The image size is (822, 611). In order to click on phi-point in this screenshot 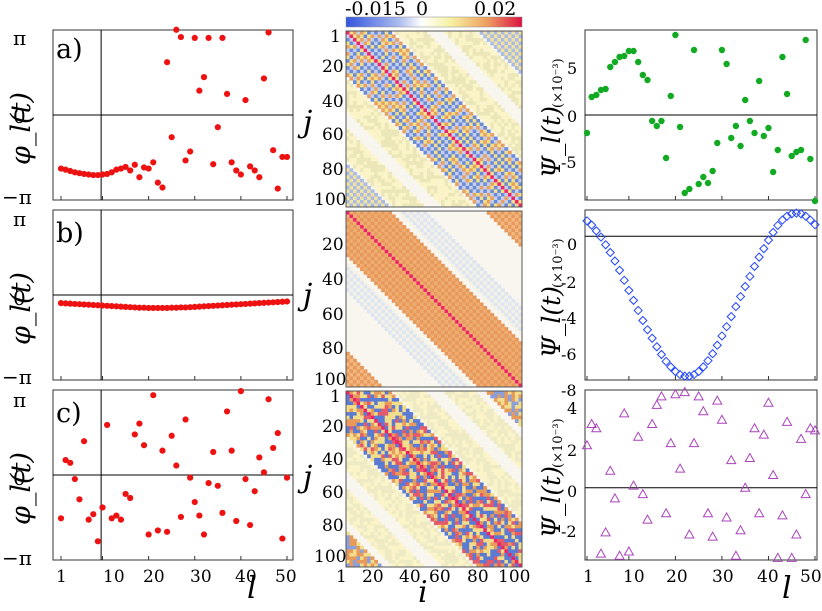, I will do `click(208, 483)`.